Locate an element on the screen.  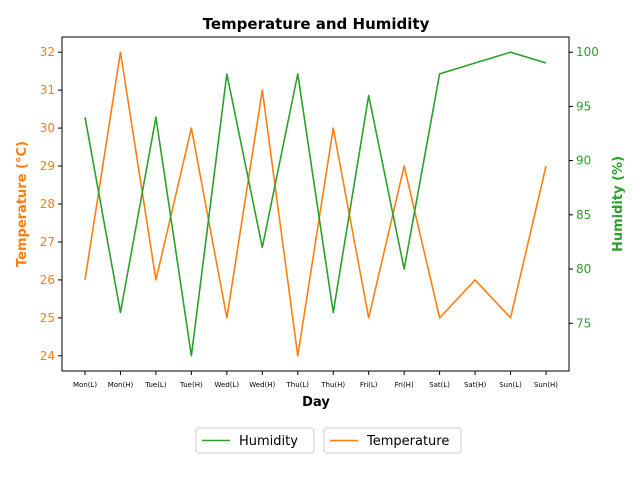
y-axis-left-title: Temperature (°C) is located at coordinates (22, 204).